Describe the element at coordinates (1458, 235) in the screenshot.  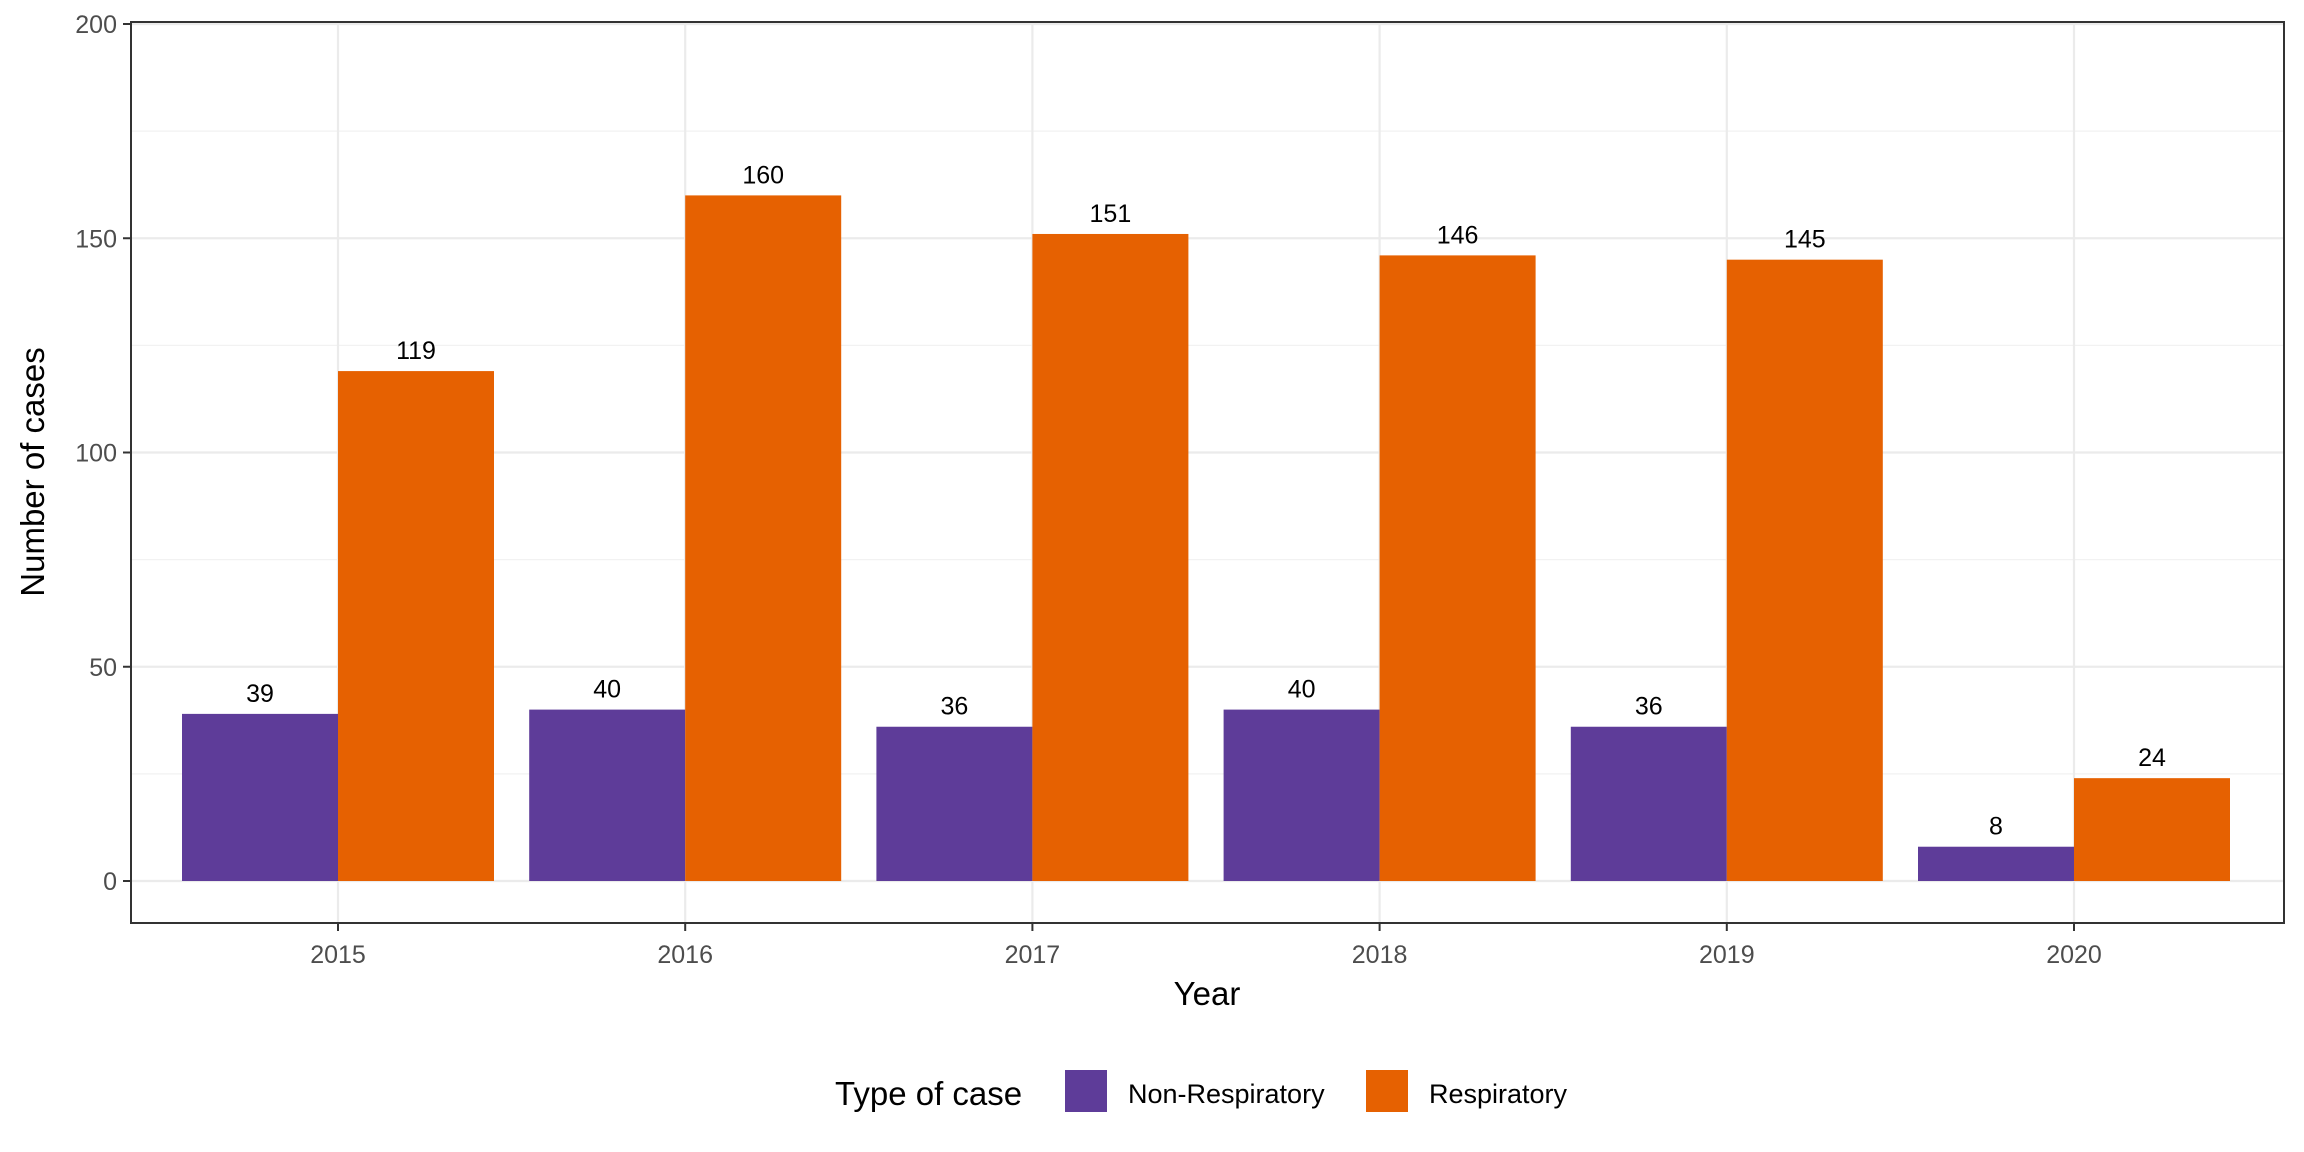
I see `data-label-respiratory-2018: 146` at that location.